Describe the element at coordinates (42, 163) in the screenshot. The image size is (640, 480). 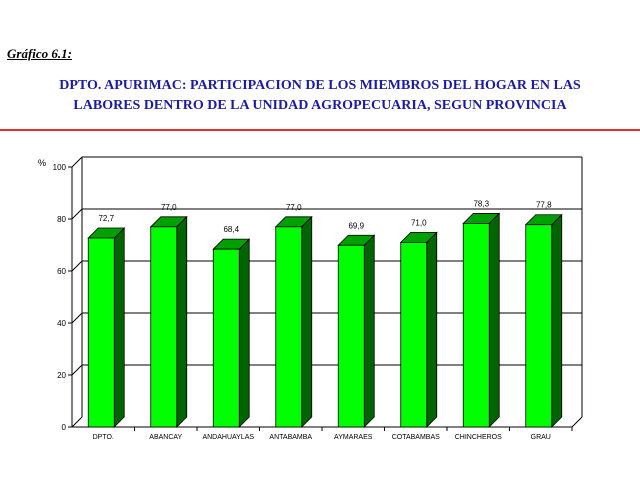
I see `y-axis-label: %` at that location.